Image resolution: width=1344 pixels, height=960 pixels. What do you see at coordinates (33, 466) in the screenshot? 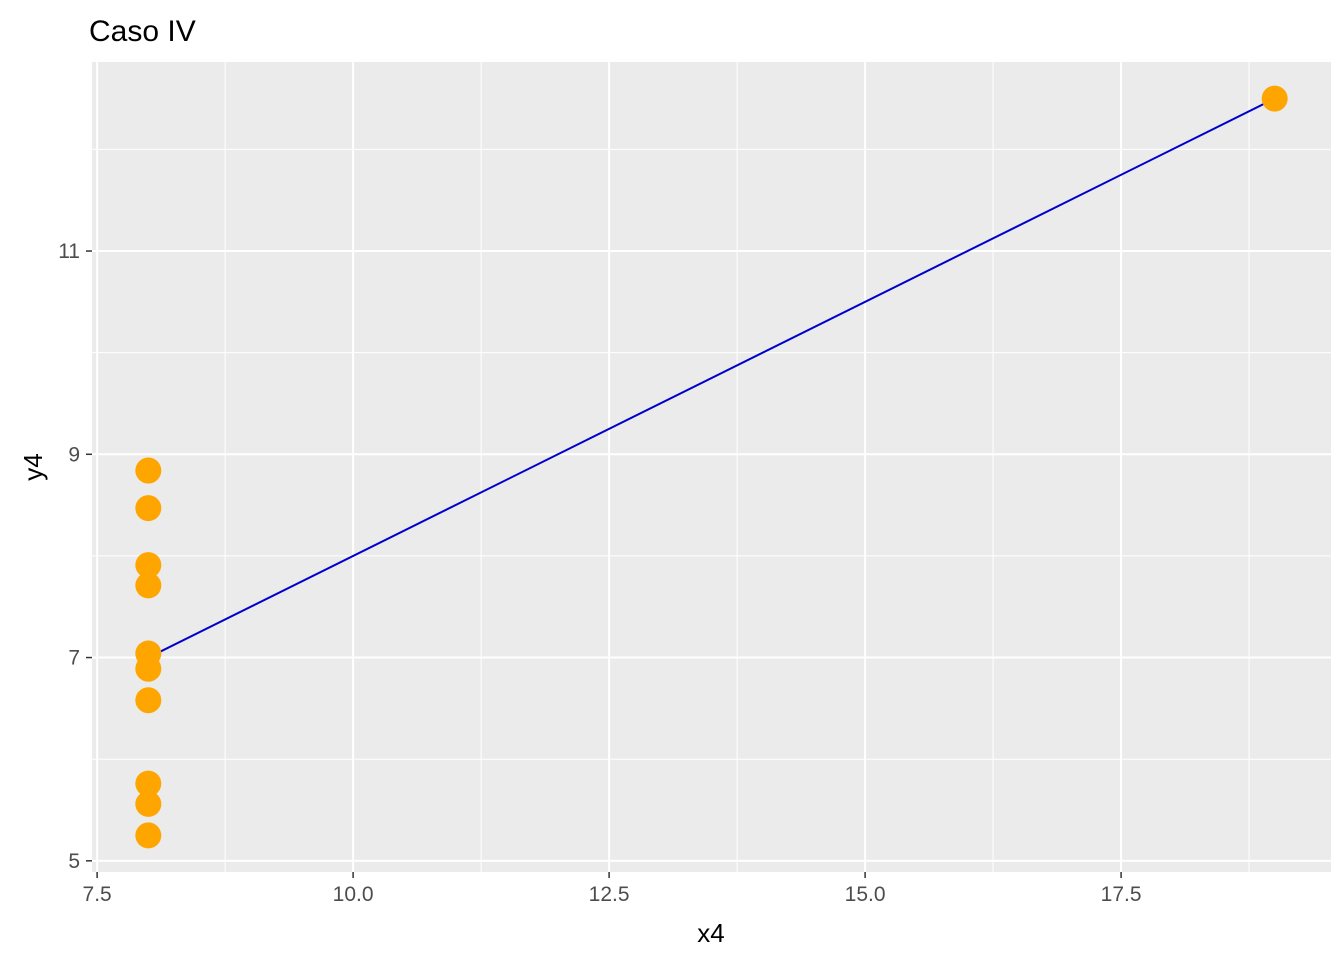
I see `y-axis-title: y4` at bounding box center [33, 466].